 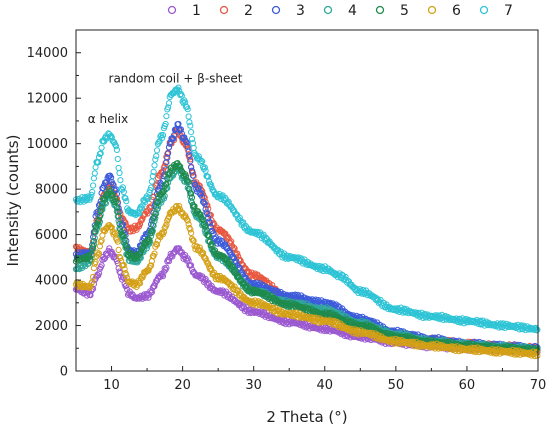 I want to click on x-tick-label: 40, so click(x=324, y=385).